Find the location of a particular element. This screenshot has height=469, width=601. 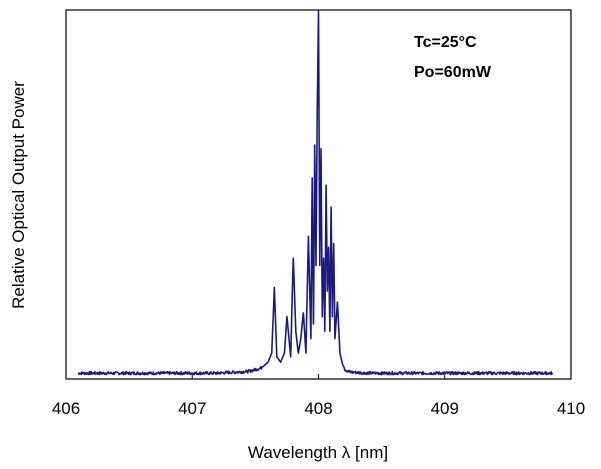

x-tick-label: 410 is located at coordinates (571, 408).